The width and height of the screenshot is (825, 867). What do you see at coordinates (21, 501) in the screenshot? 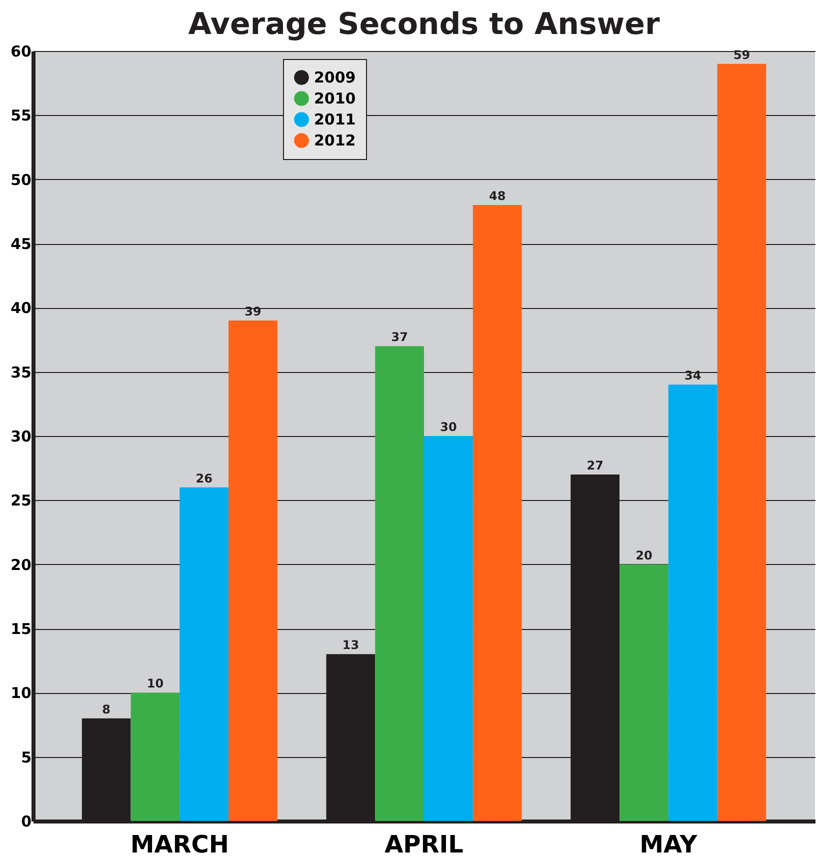
I see `y-tick-label: 25` at bounding box center [21, 501].